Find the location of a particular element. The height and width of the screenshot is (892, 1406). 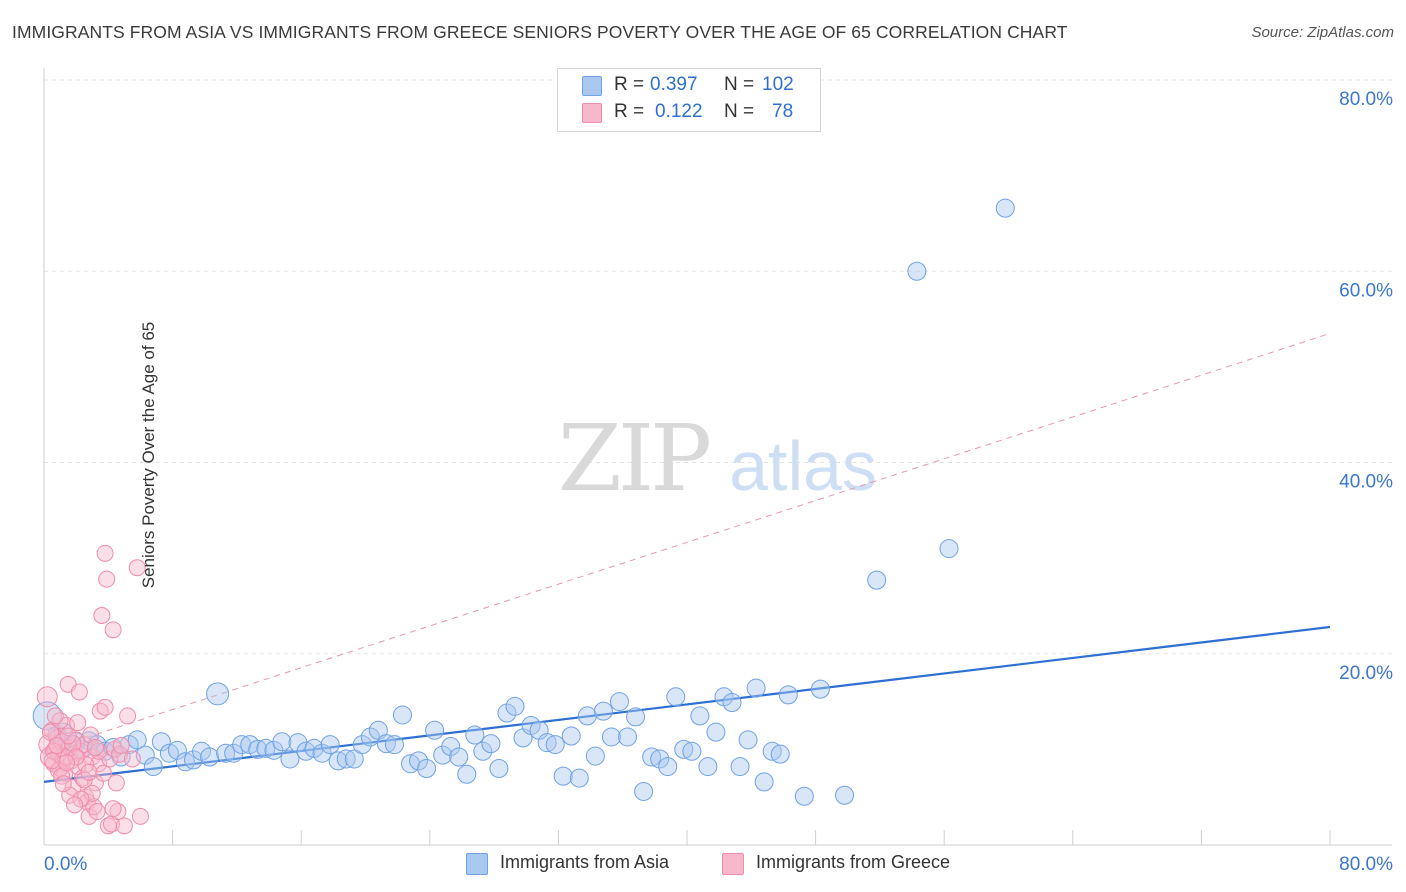

bottom-legend-label-greece: Immigrants from Greece is located at coordinates (853, 862).